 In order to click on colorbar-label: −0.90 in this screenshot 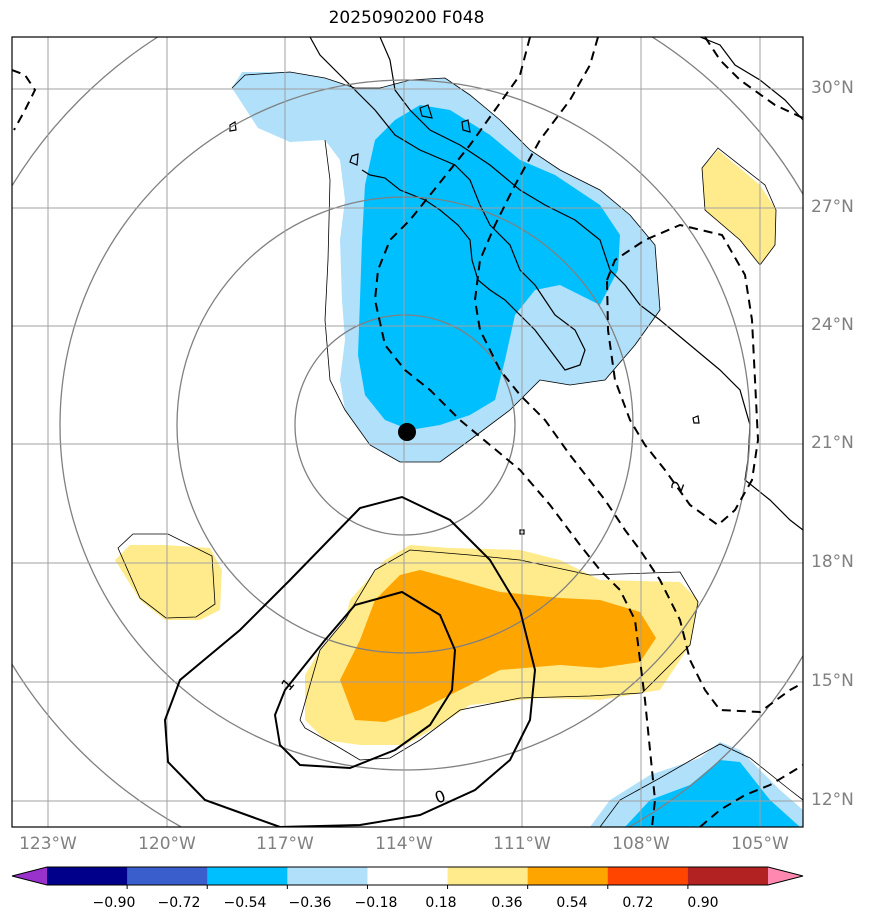, I will do `click(114, 903)`.